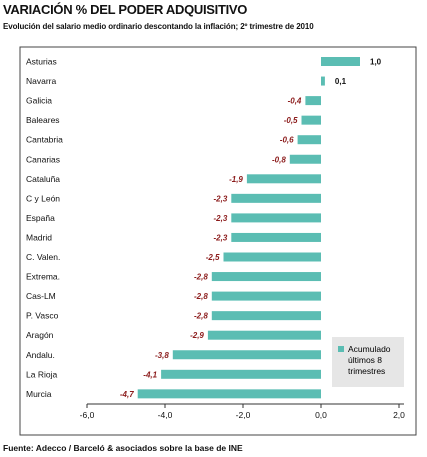  I want to click on category-label: Extrema., so click(43, 277).